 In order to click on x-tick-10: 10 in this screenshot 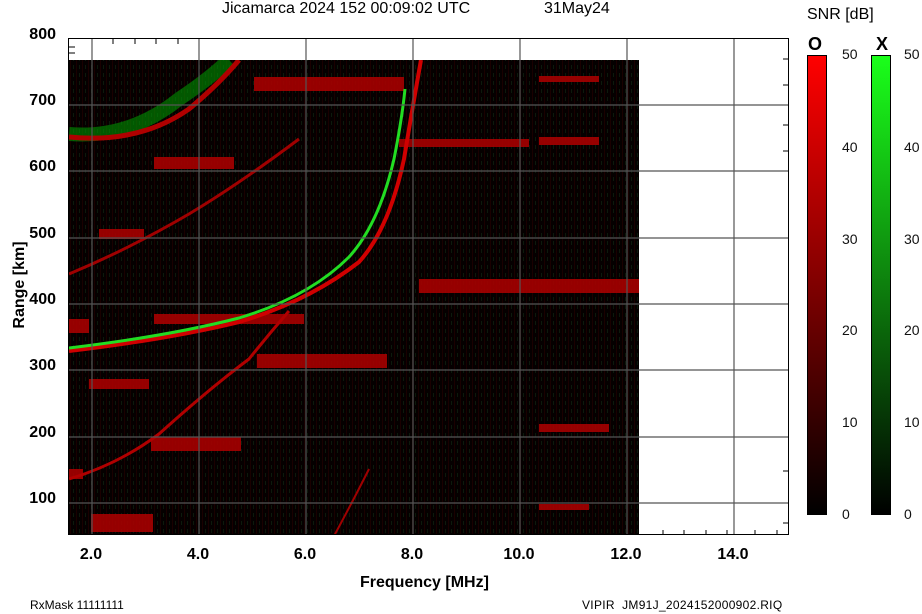, I will do `click(912, 422)`.